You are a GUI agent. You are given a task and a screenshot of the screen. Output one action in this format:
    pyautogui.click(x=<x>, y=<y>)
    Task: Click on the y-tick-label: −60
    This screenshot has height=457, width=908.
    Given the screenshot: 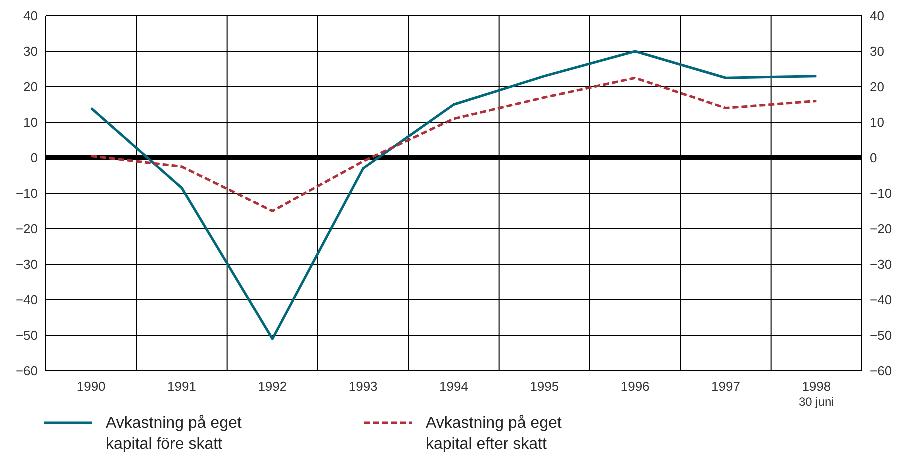 What is the action you would take?
    pyautogui.click(x=27, y=371)
    